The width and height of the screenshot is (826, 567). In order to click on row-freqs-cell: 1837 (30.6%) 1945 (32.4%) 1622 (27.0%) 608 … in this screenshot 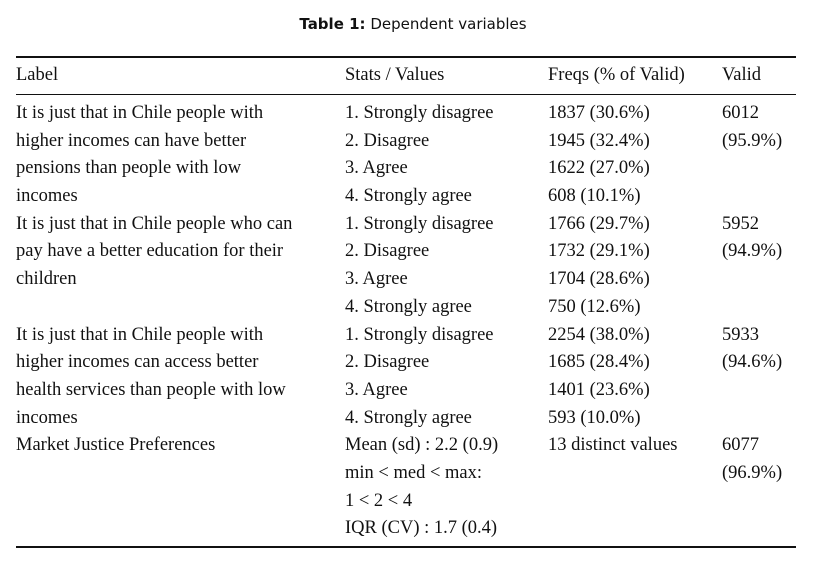, I will do `click(599, 155)`.